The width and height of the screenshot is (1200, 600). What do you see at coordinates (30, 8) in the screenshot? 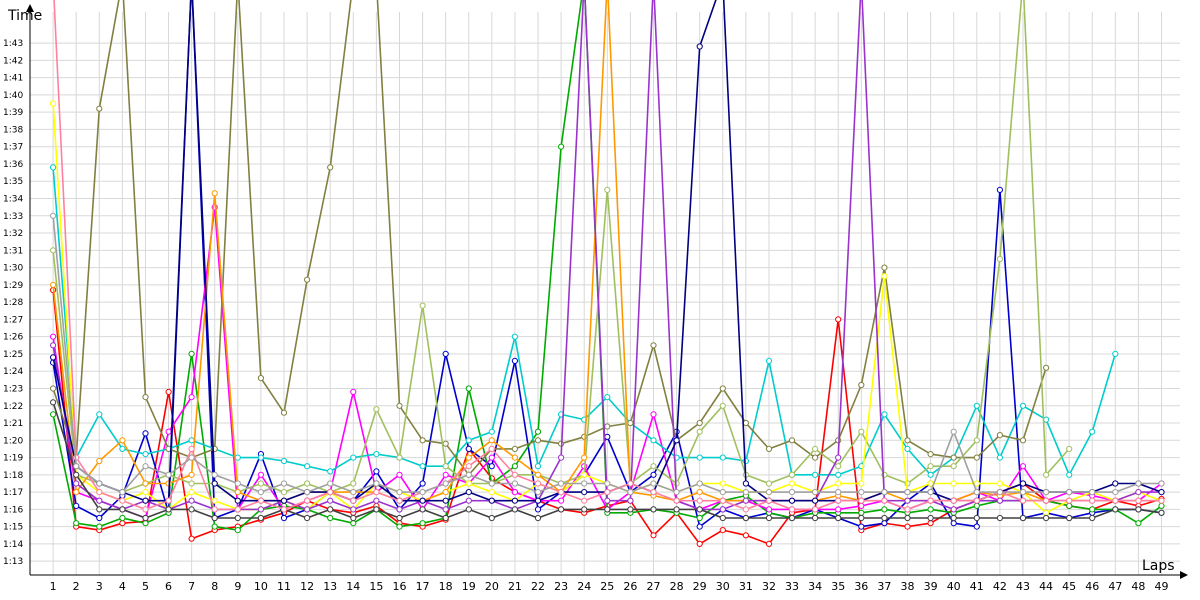
I see `y-axis-arrow` at bounding box center [30, 8].